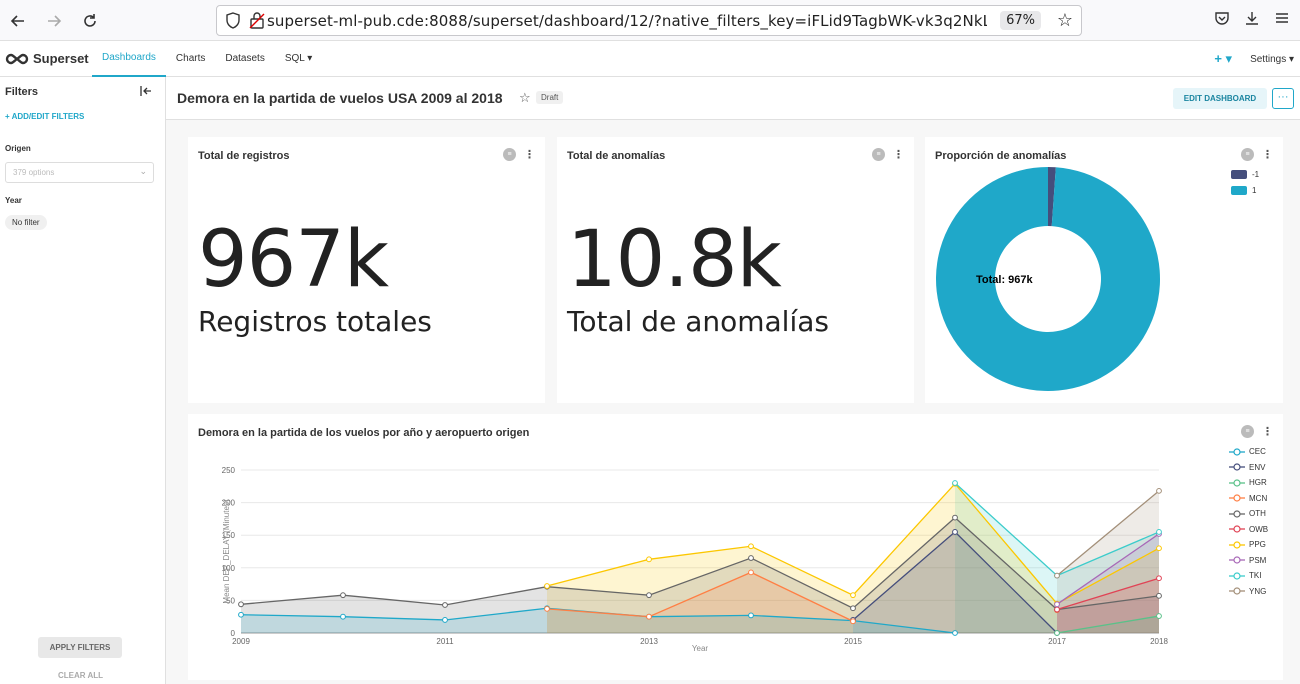 The width and height of the screenshot is (1300, 684). What do you see at coordinates (1064, 20) in the screenshot?
I see `bookmark-star-icon: ☆` at bounding box center [1064, 20].